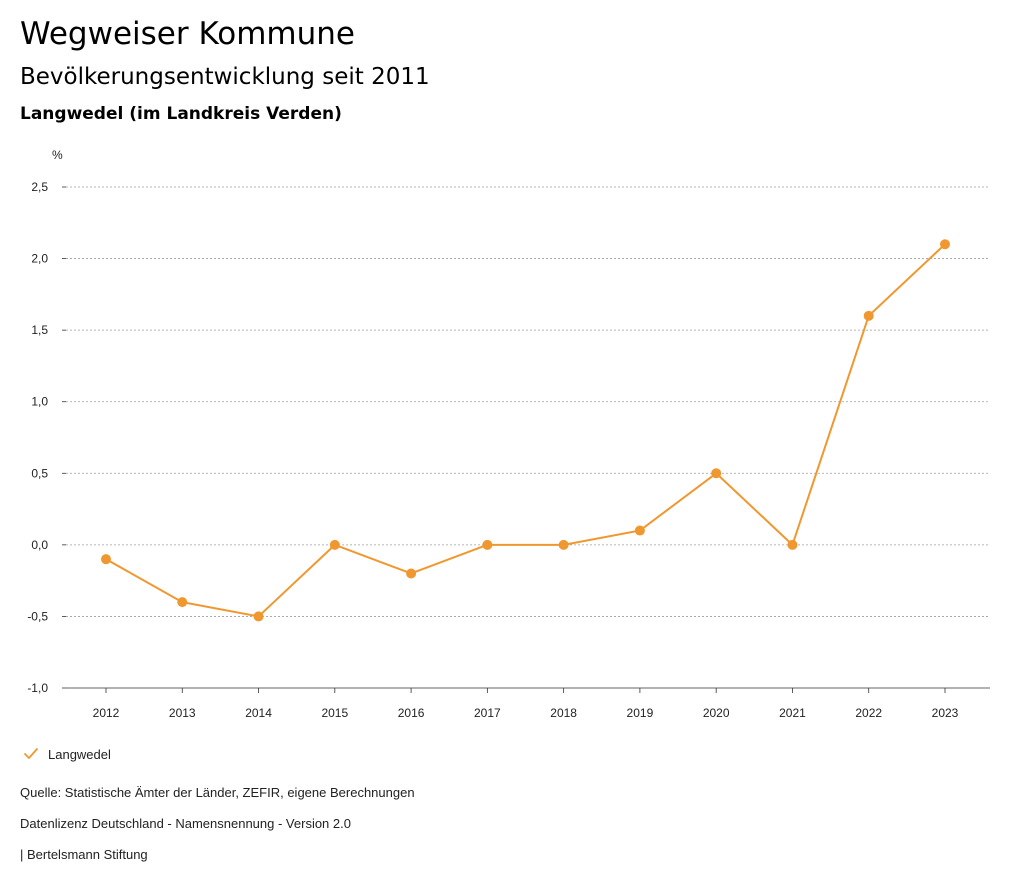  I want to click on x-tick-label: 2022, so click(868, 713).